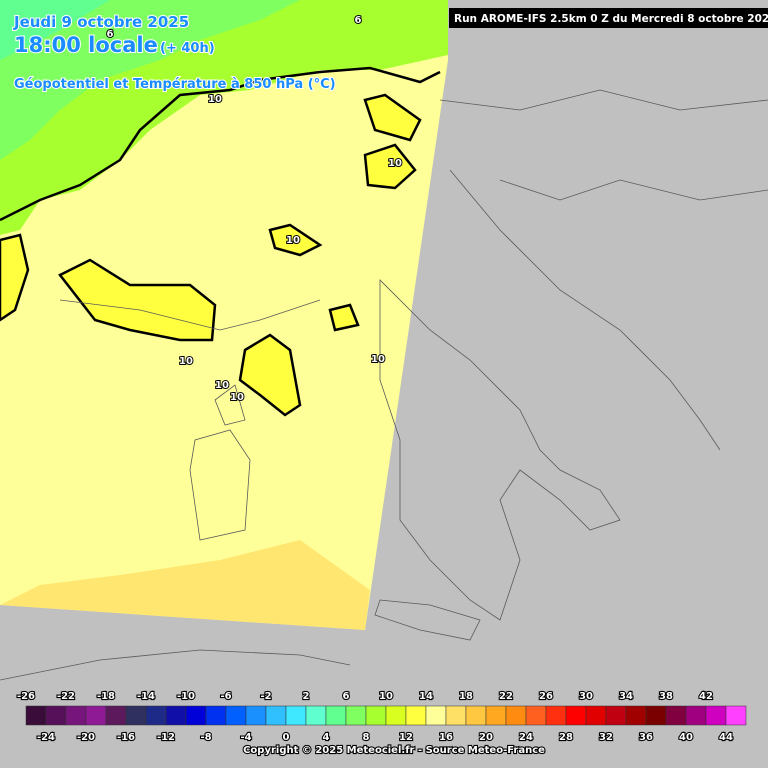 This screenshot has height=768, width=768. Describe the element at coordinates (526, 737) in the screenshot. I see `legend-label: 24` at that location.